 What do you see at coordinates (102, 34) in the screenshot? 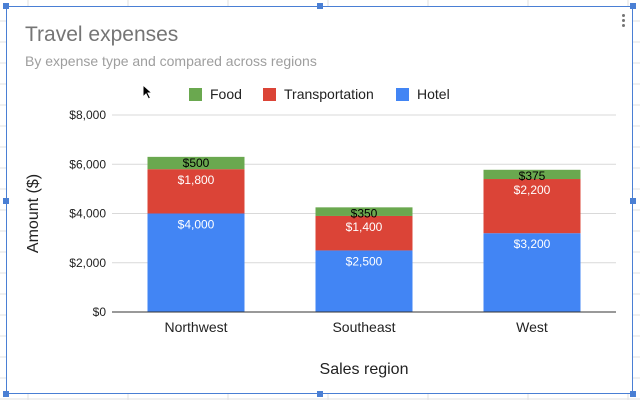
I see `chart-title: Travel expenses` at bounding box center [102, 34].